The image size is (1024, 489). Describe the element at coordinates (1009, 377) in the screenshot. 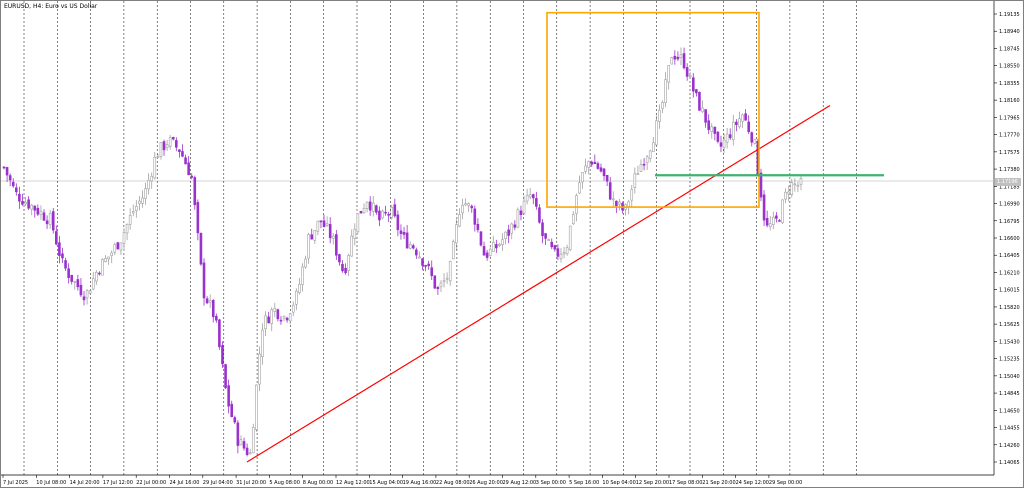

I see `price-axis-label: 1.15040` at that location.